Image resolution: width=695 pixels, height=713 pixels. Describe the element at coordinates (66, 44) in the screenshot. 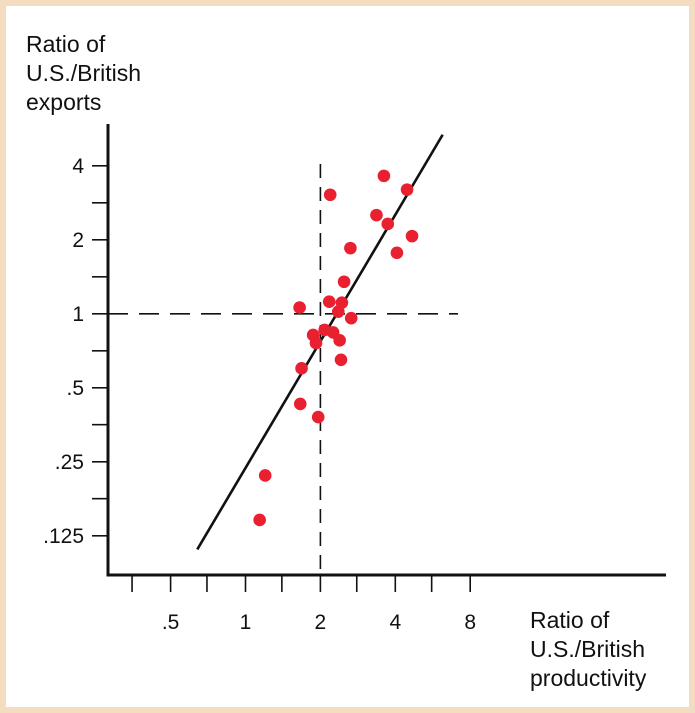

I see `y-axis-title-line: Ratio of` at that location.